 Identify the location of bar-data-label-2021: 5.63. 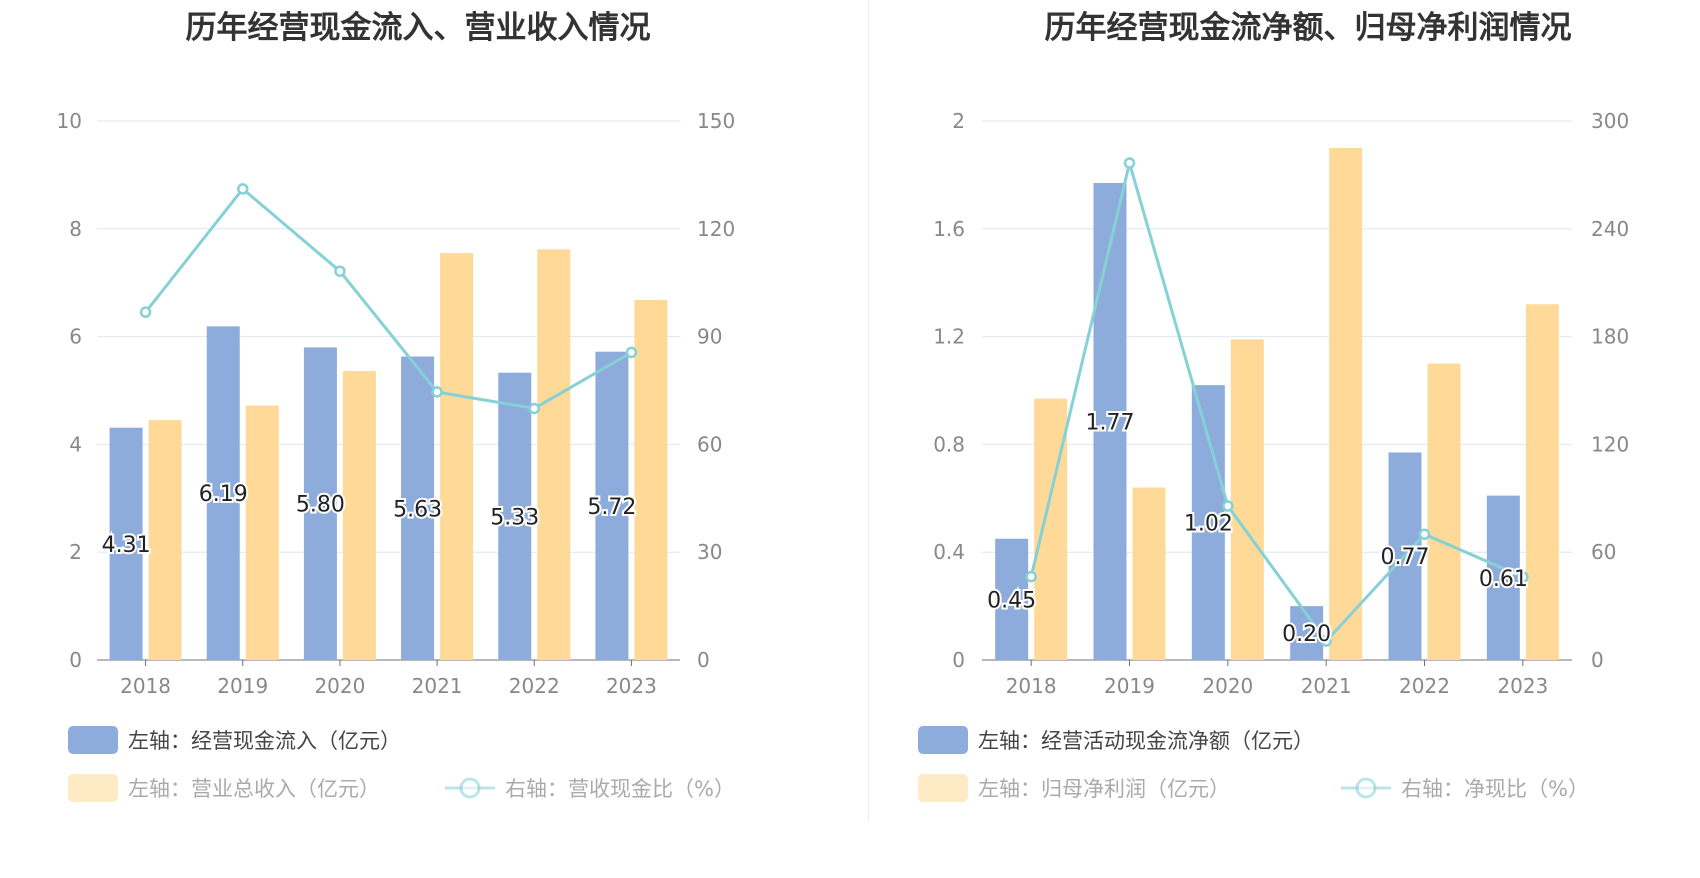
(417, 509).